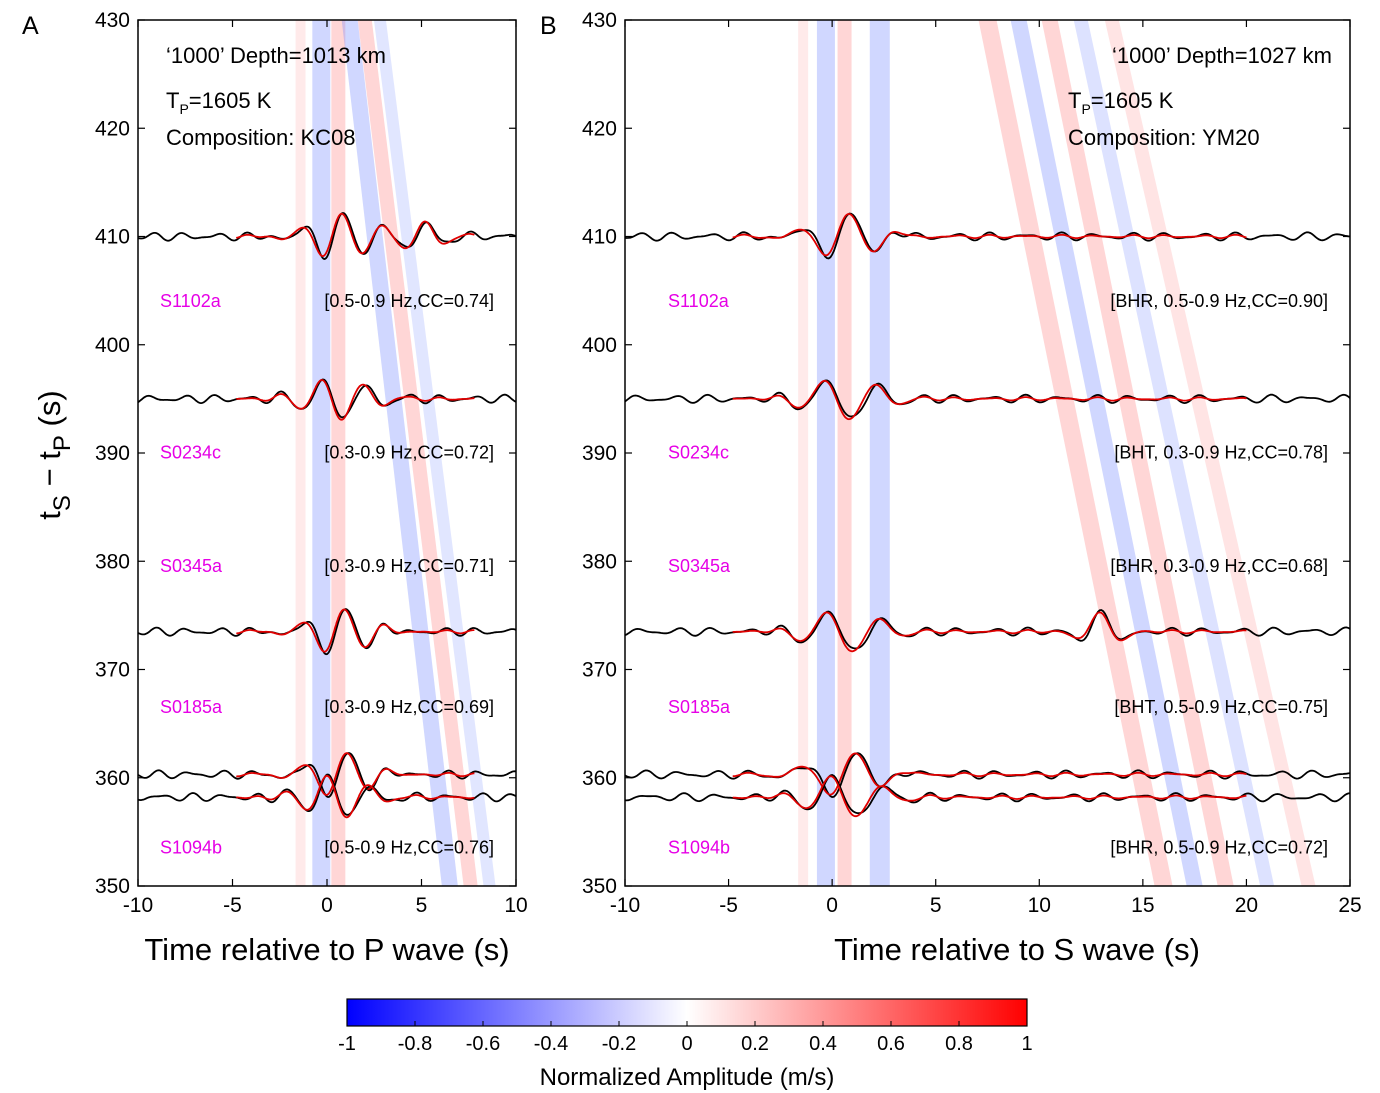 The width and height of the screenshot is (1380, 1093). I want to click on filter-band-label: [BHR, 0.3-0.9 Hz,CC=0.68], so click(1219, 566).